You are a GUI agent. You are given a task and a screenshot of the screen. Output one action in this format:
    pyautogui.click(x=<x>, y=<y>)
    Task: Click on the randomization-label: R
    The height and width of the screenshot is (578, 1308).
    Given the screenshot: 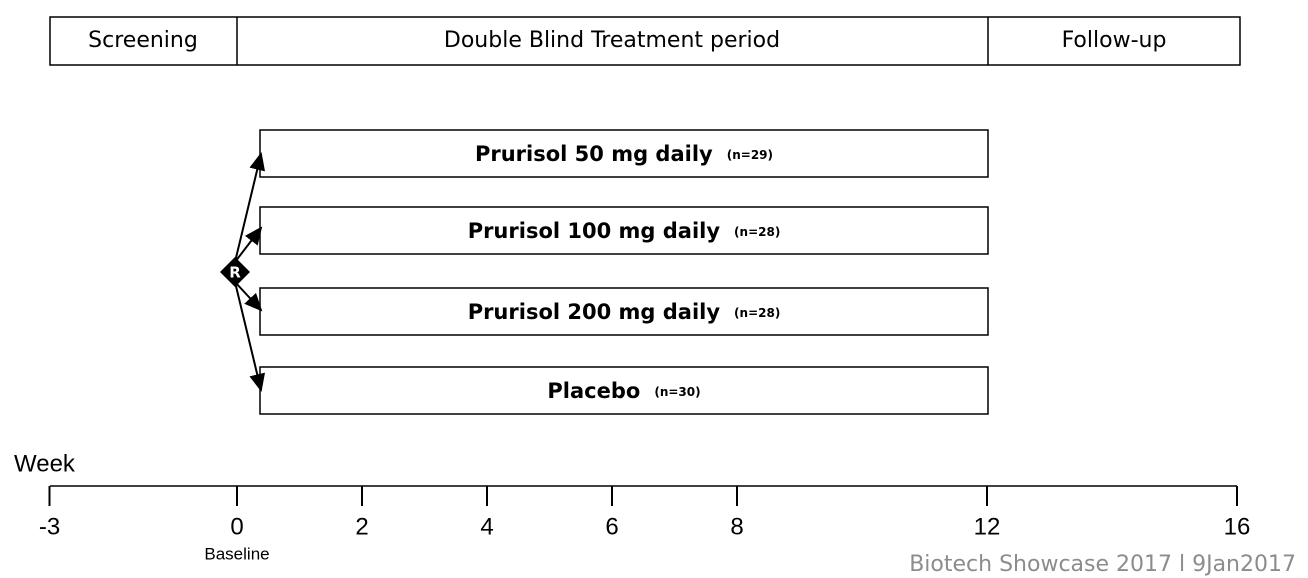 What is the action you would take?
    pyautogui.click(x=235, y=273)
    